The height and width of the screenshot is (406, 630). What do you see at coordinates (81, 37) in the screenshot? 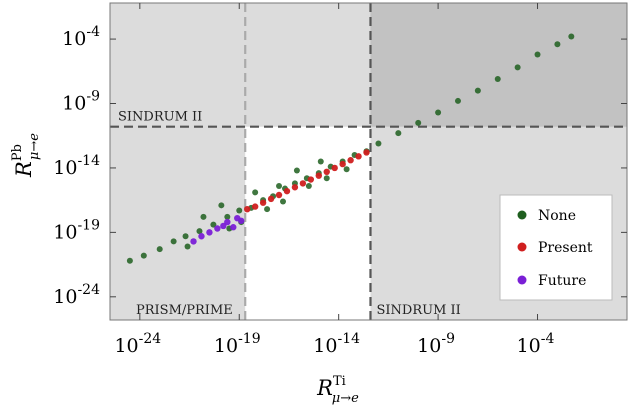
I see `y-tick-label-4: 10⁻⁴` at bounding box center [81, 37].